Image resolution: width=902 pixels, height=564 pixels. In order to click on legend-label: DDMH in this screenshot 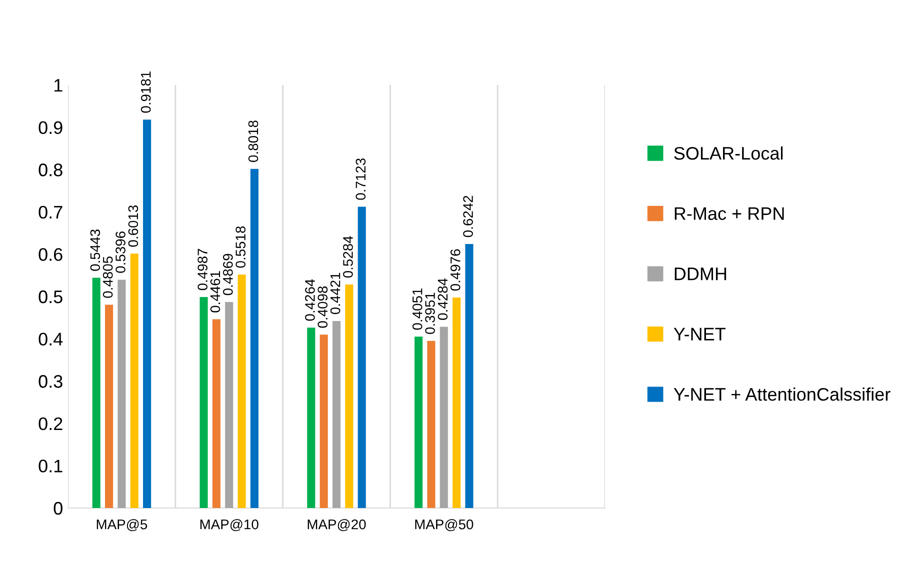, I will do `click(700, 274)`.